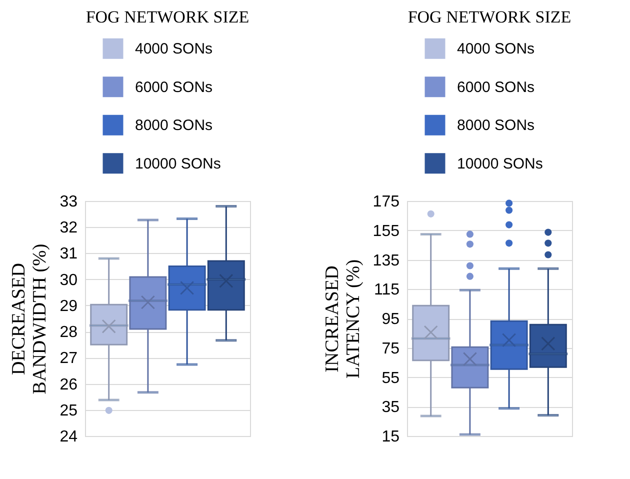 This screenshot has width=630, height=479. Describe the element at coordinates (391, 437) in the screenshot. I see `y-tick-label: 15` at that location.